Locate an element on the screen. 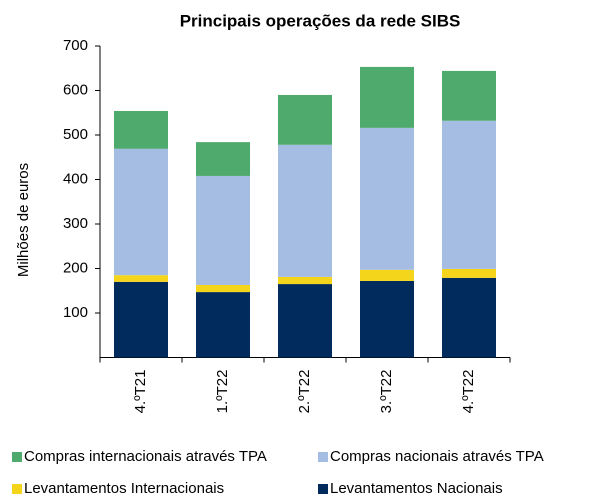 This screenshot has width=606, height=501. y-tick-label: 300 is located at coordinates (75, 223).